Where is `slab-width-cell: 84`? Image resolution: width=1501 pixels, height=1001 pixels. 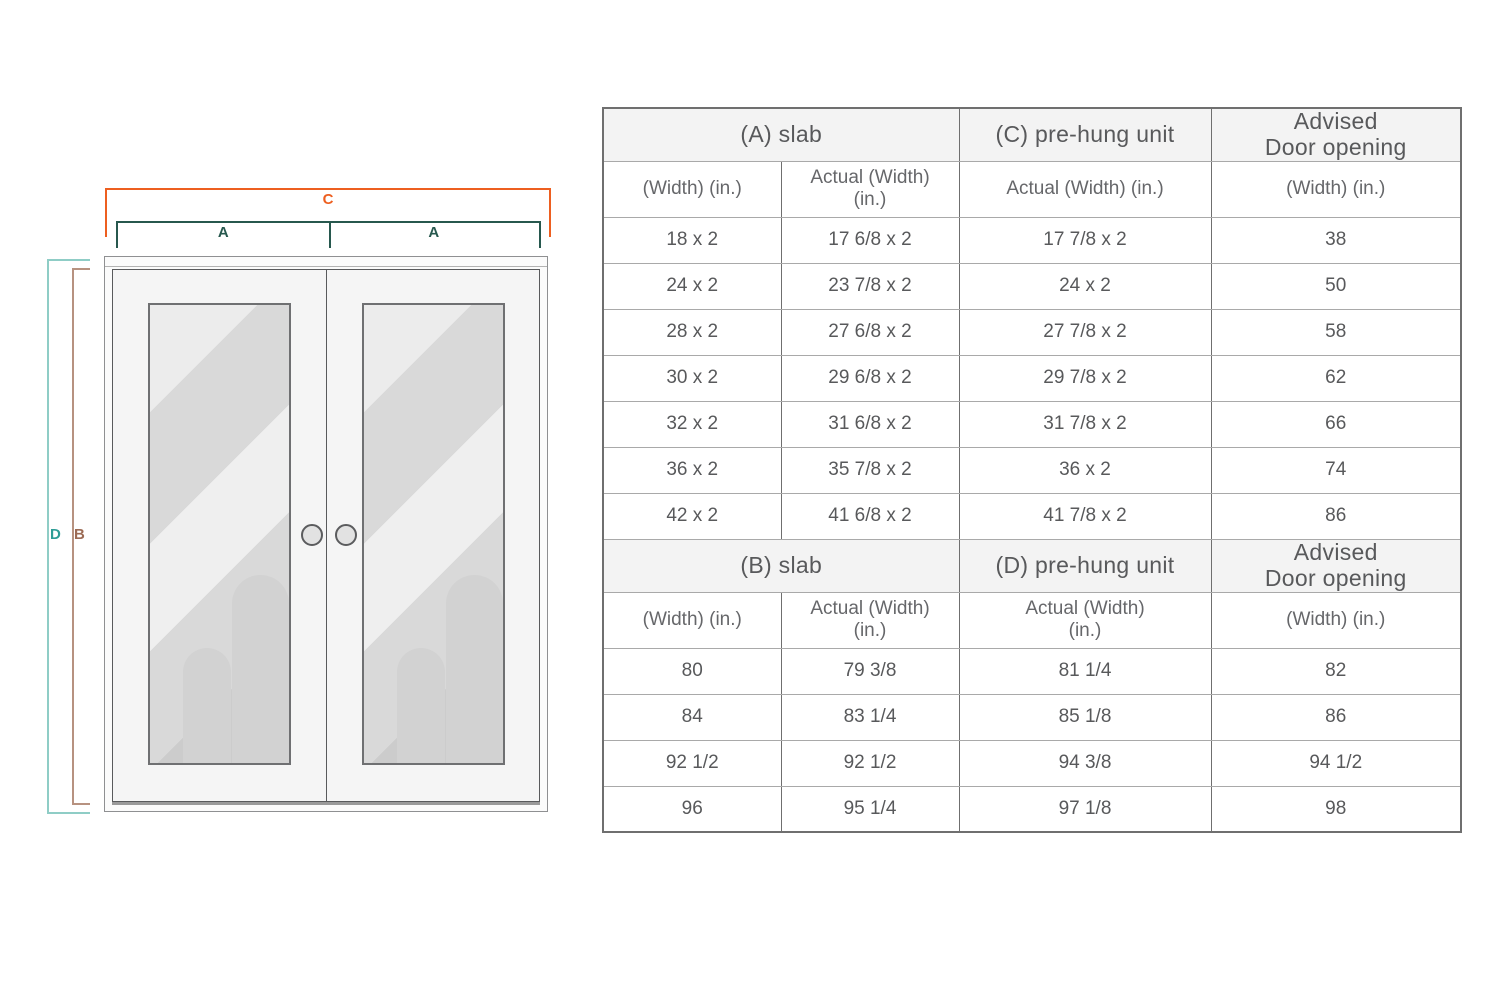
slab-width-cell: 84 is located at coordinates (692, 717).